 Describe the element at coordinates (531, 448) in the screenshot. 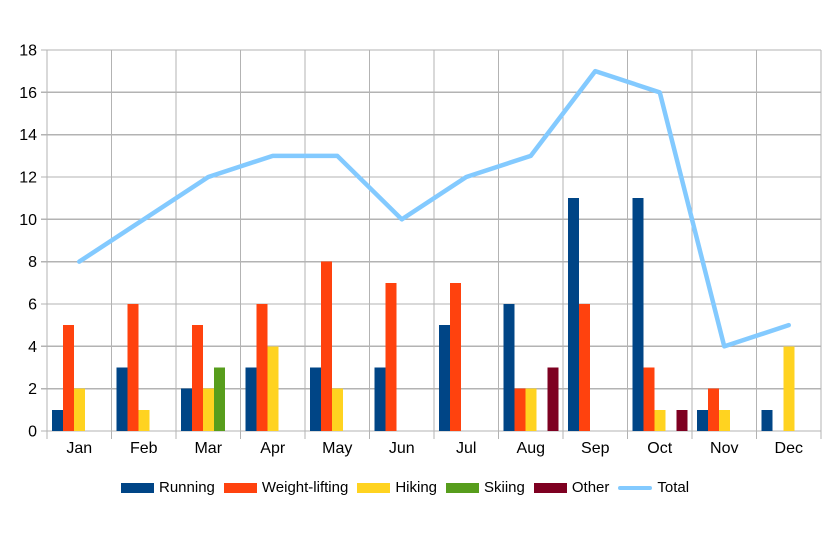

I see `x-tick-label: Aug` at that location.